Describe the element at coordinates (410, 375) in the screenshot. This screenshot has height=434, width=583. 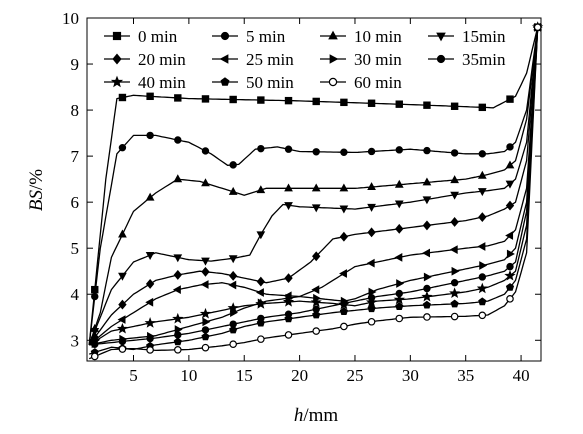
I see `x-tick-label: 30` at that location.